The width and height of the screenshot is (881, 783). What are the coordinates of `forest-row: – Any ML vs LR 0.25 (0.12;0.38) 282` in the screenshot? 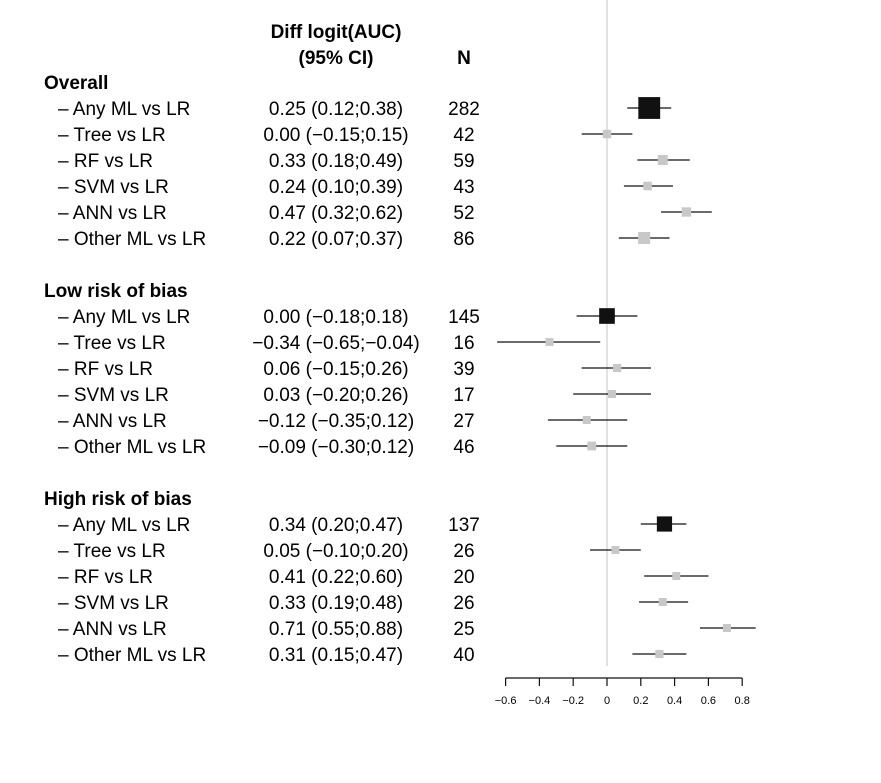 It's located at (365, 108).